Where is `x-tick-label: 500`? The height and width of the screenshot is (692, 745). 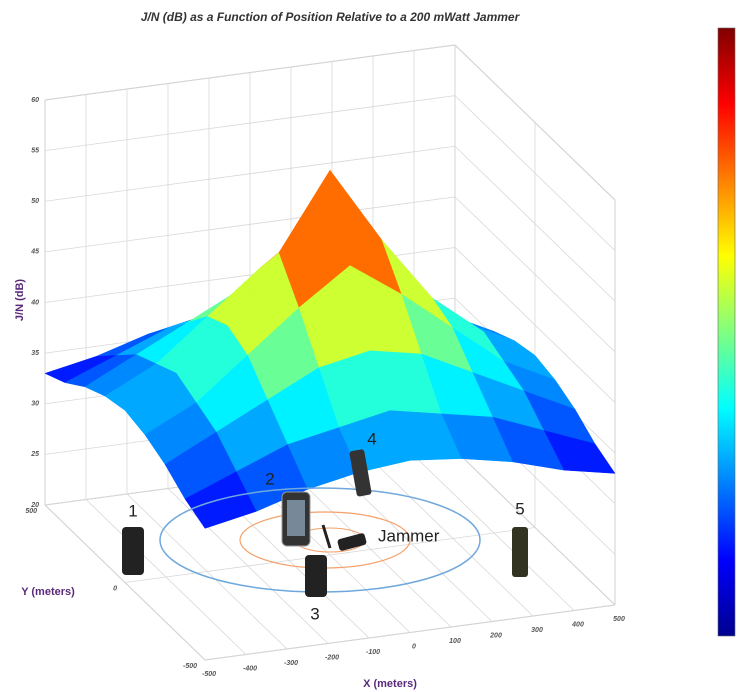 x-tick-label: 500 is located at coordinates (619, 619).